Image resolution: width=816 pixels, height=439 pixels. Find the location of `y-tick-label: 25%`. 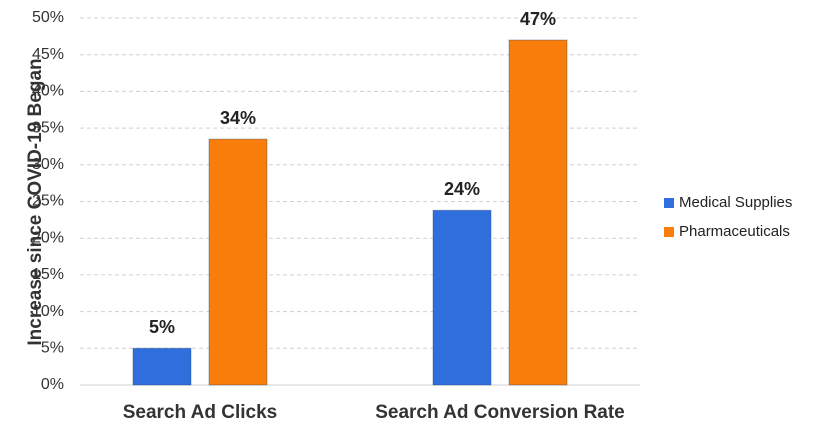

y-tick-label: 25% is located at coordinates (48, 201).